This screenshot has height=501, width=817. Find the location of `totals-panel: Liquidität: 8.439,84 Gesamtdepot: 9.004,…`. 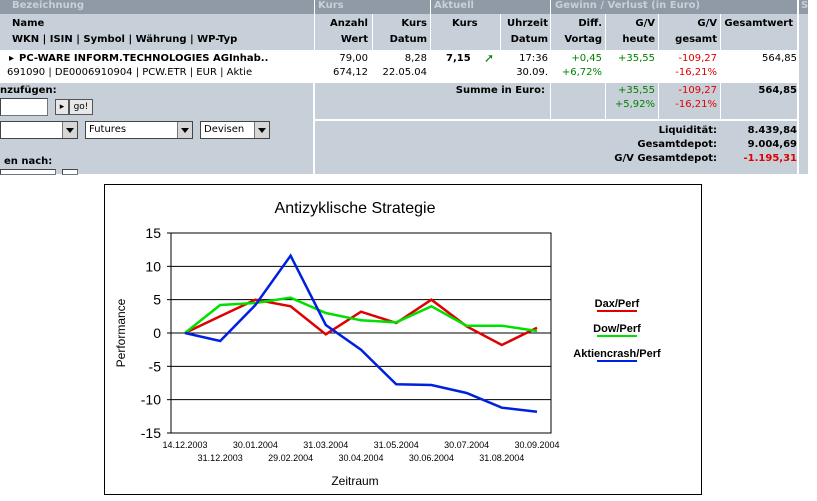

totals-panel: Liquidität: 8.439,84 Gesamtdepot: 9.004,… is located at coordinates (556, 147).